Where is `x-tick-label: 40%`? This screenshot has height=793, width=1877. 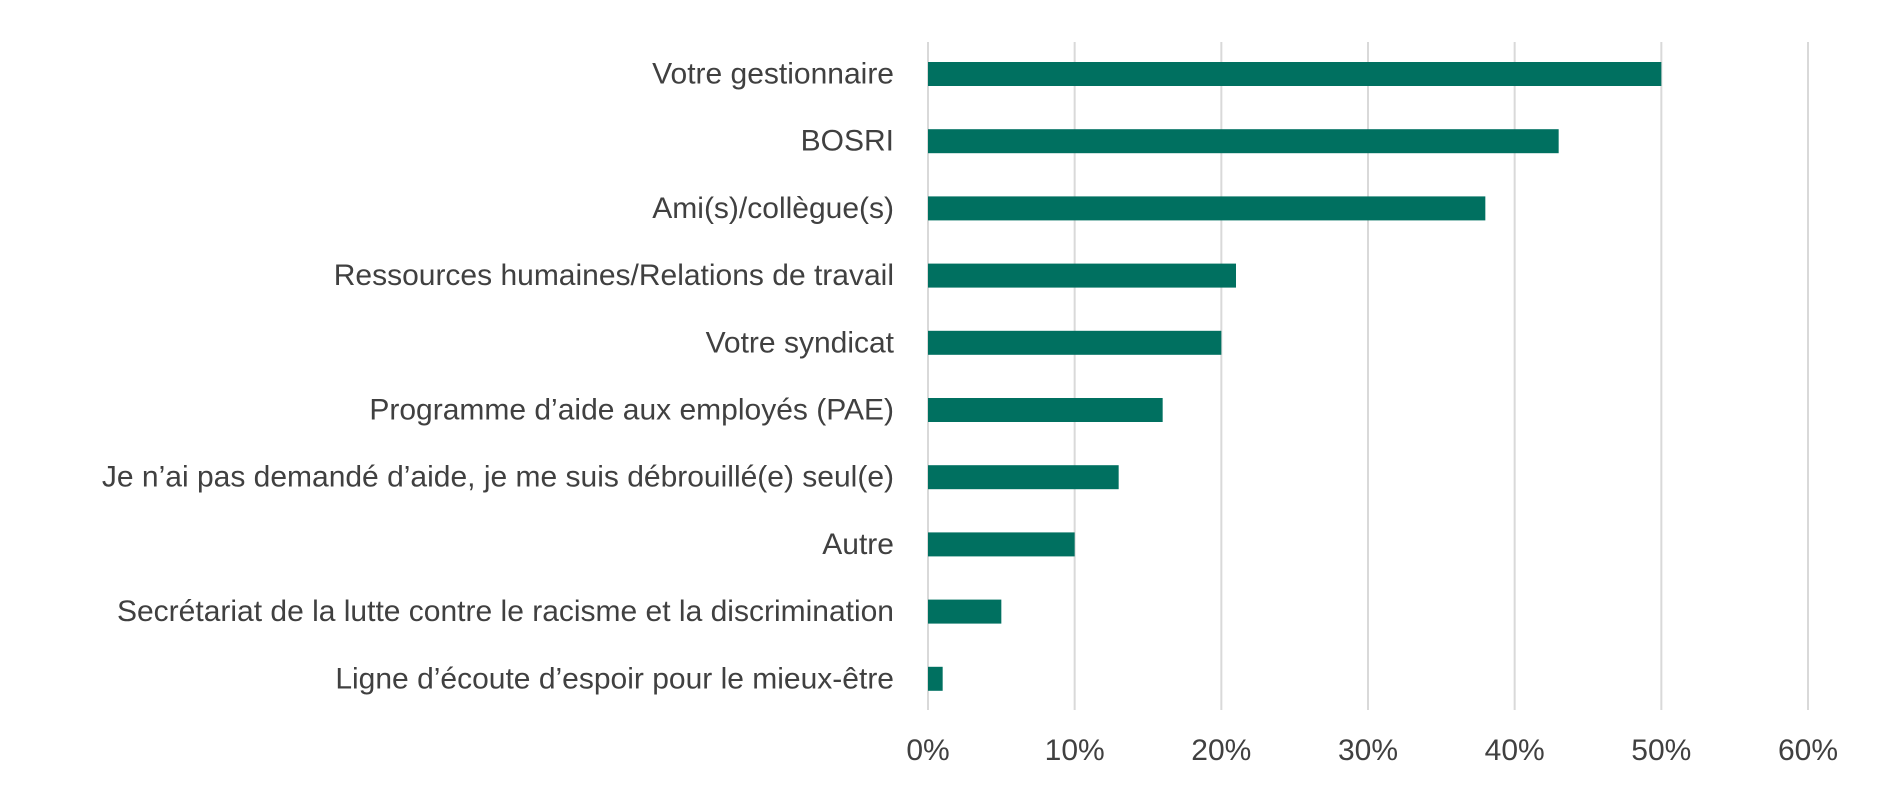
x-tick-label: 40% is located at coordinates (1515, 750).